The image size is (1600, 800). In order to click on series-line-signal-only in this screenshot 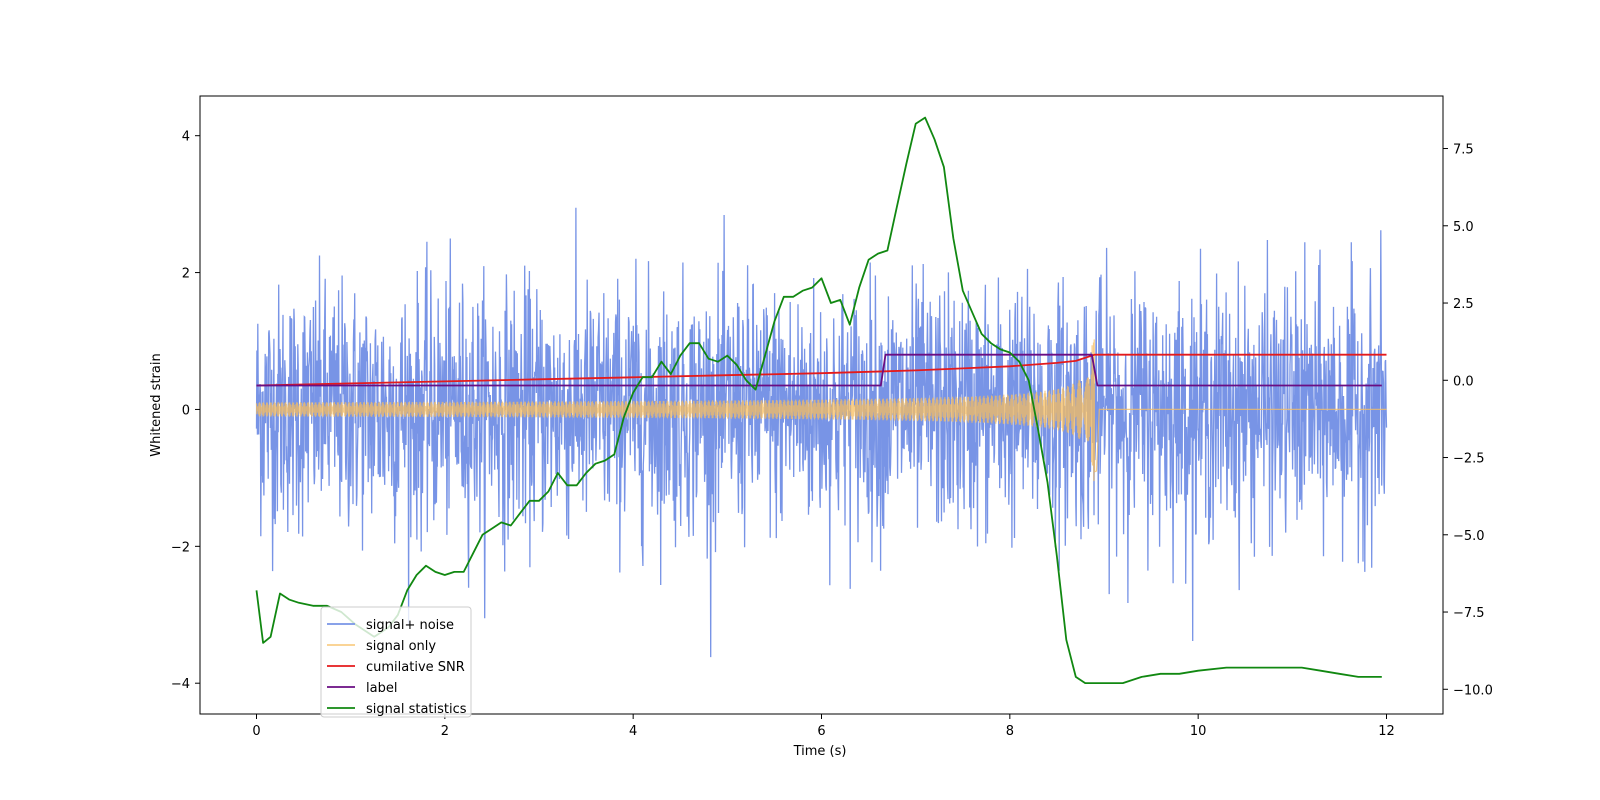, I will do `click(821, 410)`.